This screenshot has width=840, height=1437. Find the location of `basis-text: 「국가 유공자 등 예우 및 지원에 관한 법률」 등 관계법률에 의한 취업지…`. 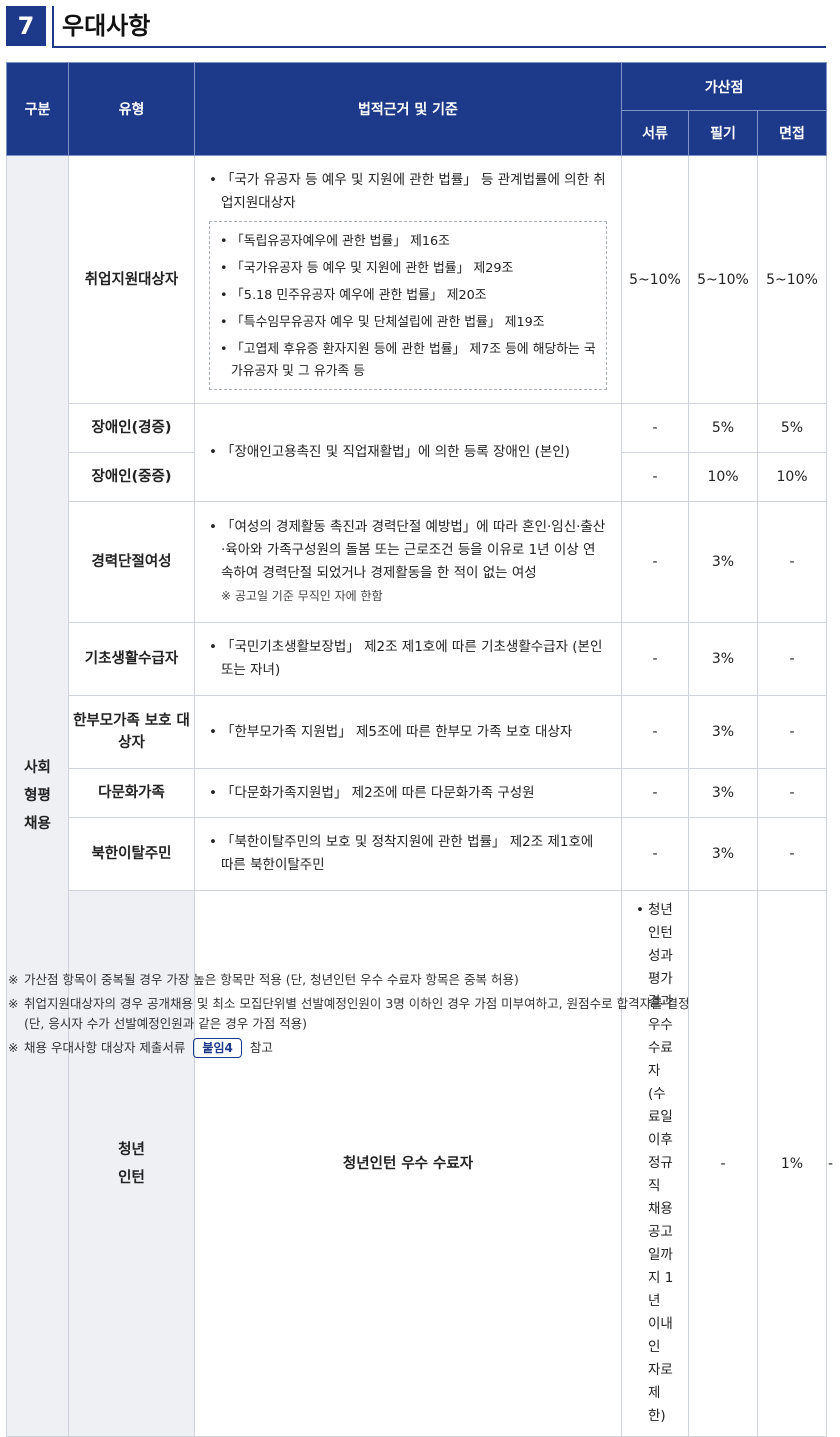

basis-text: 「국가 유공자 등 예우 및 지원에 관한 법률」 등 관계법률에 의한 취업지… is located at coordinates (408, 192).